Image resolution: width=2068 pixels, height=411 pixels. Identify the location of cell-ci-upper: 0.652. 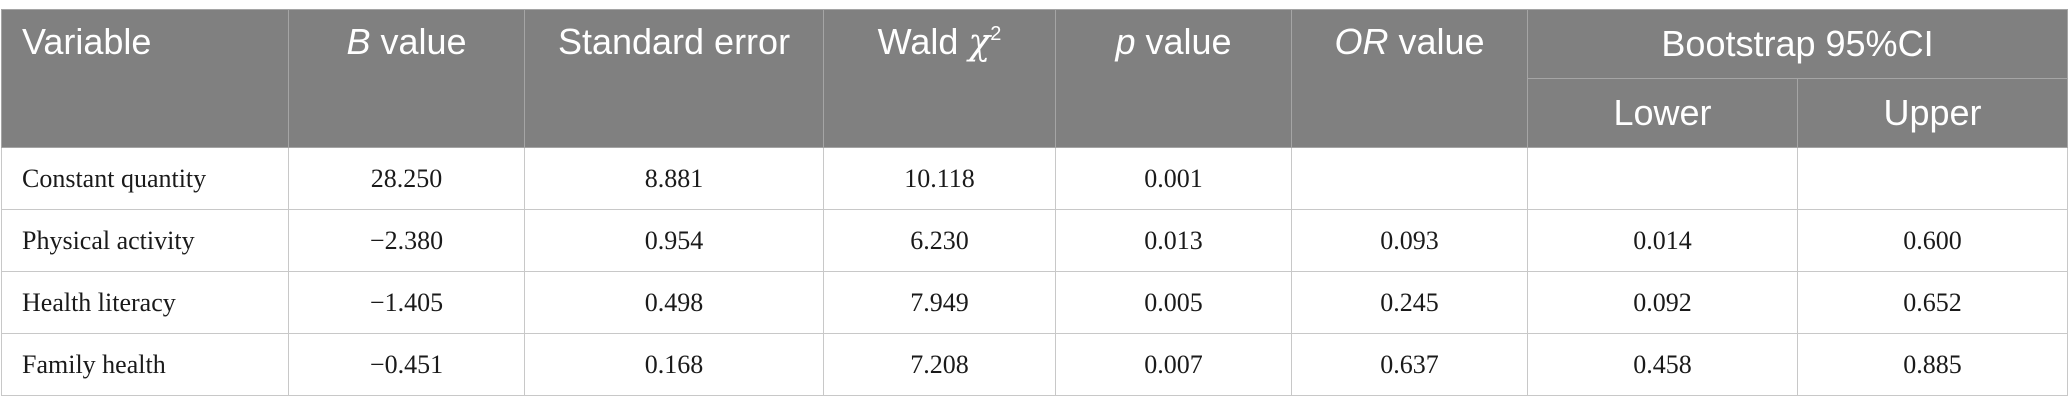
(1932, 302).